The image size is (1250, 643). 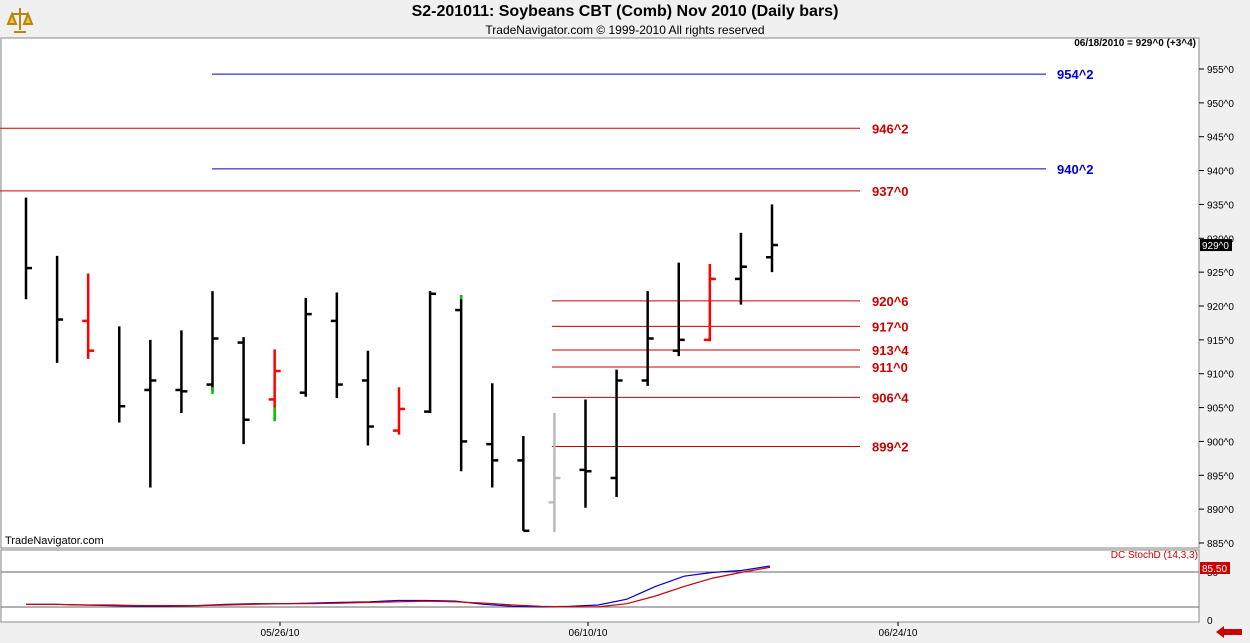 I want to click on level-label: 917^0, so click(x=890, y=326).